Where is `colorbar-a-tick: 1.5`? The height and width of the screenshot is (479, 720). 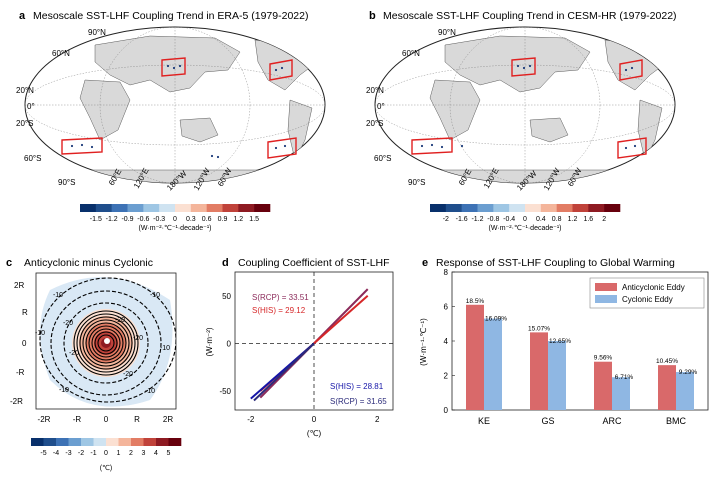
colorbar-a-tick: 1.5 is located at coordinates (254, 219).